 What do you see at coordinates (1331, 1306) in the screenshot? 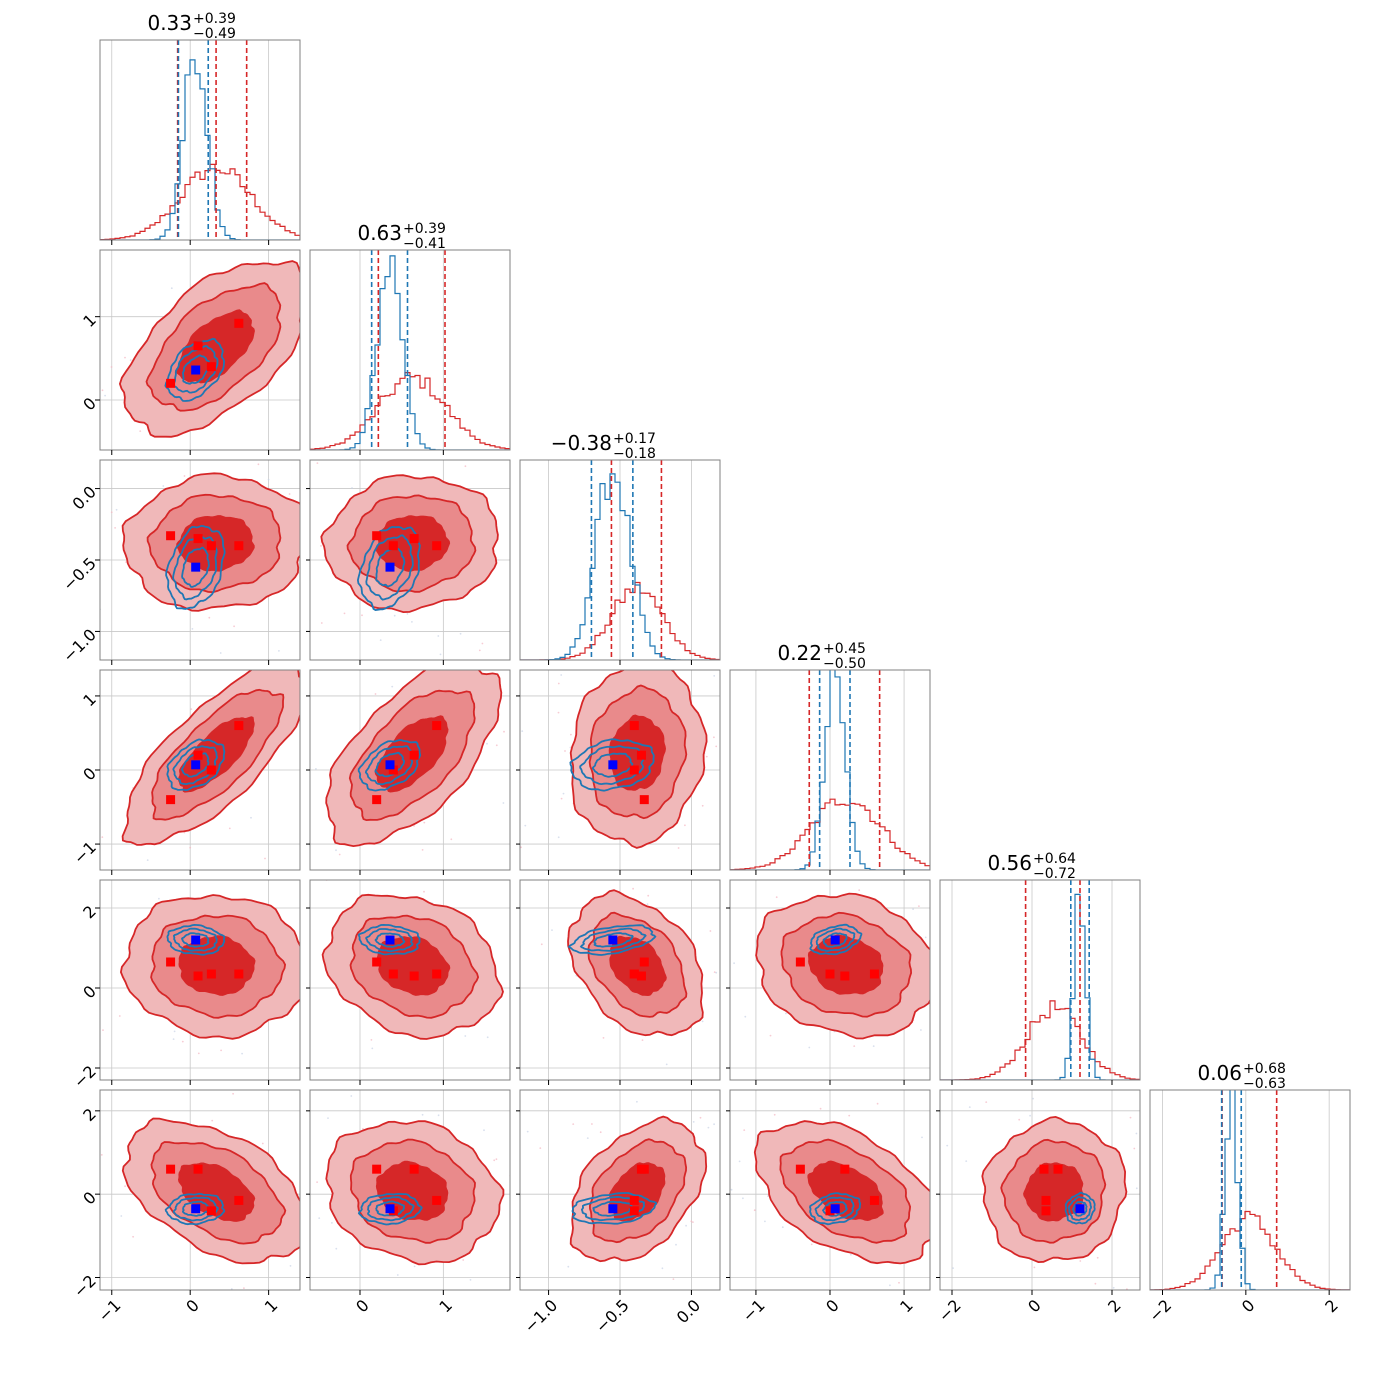
I see `x-tick-label: 2` at bounding box center [1331, 1306].